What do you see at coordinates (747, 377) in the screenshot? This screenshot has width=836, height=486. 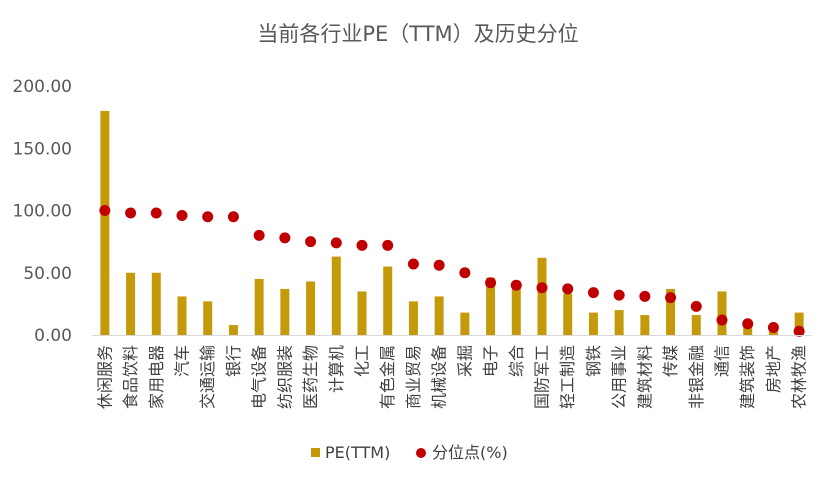 I see `x-category-label: 建筑装饰` at bounding box center [747, 377].